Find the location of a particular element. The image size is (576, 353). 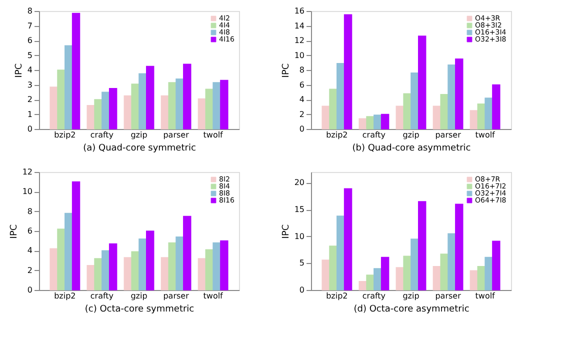

y-tick-label: 7 is located at coordinates (29, 25).